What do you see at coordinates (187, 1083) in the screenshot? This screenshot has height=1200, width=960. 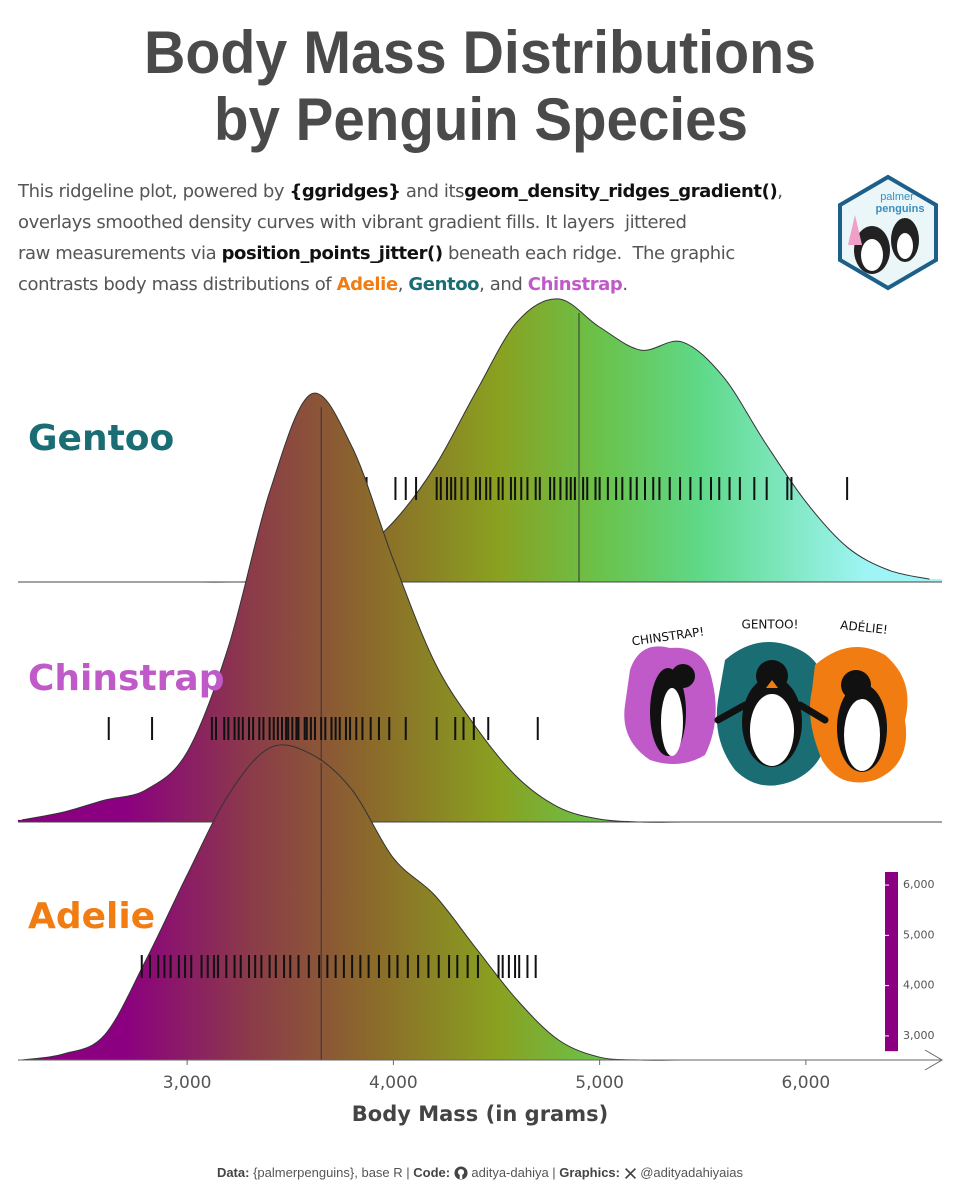 I see `x-tick-label: 3,000` at bounding box center [187, 1083].